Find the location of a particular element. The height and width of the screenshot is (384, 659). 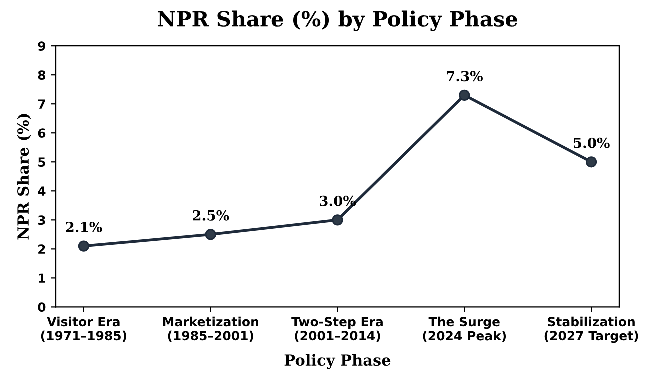

y-tick-label: 4 is located at coordinates (42, 191).